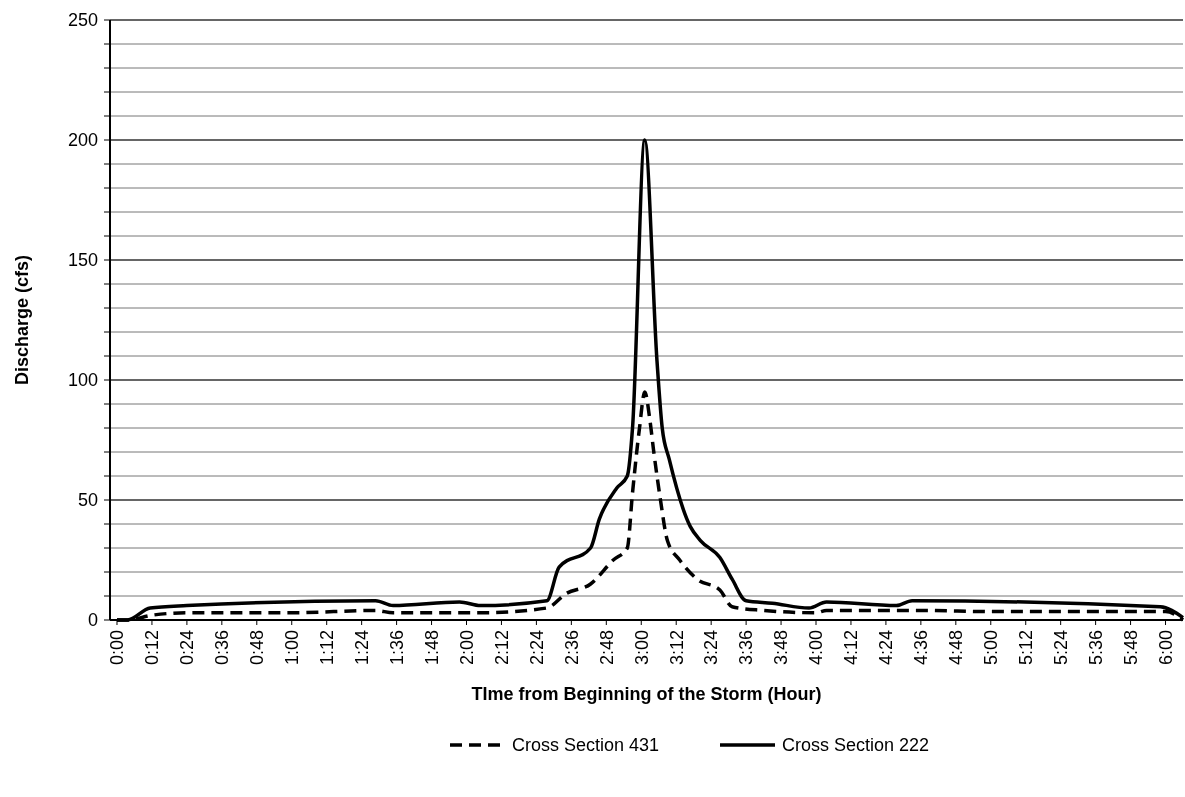 Image resolution: width=1185 pixels, height=797 pixels. What do you see at coordinates (886, 648) in the screenshot?
I see `x-tick-label: 4:24` at bounding box center [886, 648].